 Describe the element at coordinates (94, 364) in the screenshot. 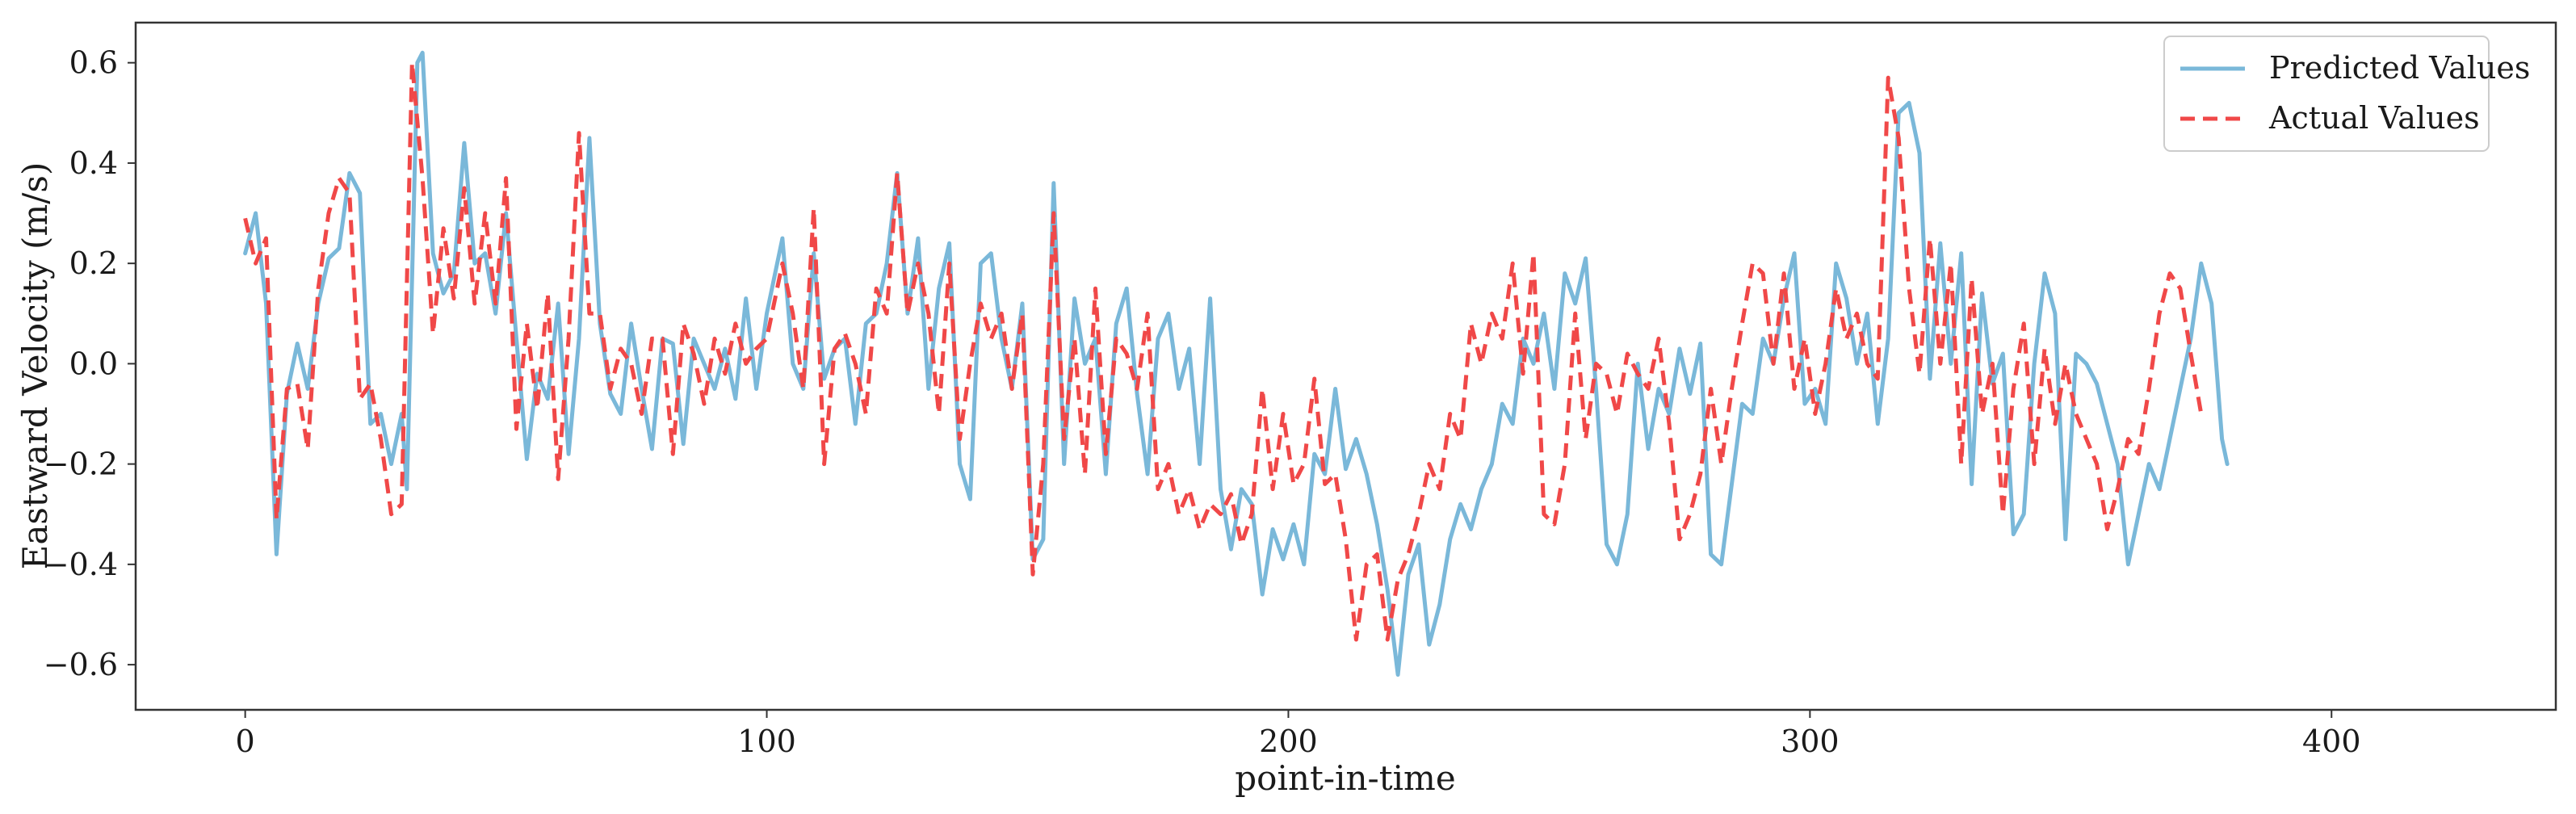

I see `y-tick-label: 0.0` at that location.